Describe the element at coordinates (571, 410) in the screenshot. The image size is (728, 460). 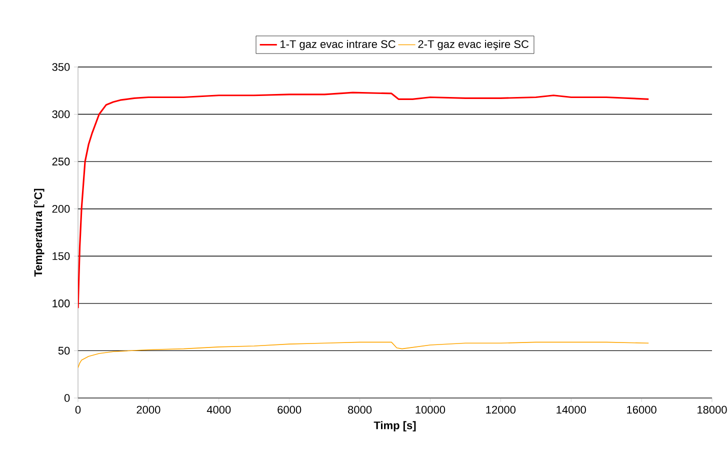
I see `x-tick-label: 14000` at that location.